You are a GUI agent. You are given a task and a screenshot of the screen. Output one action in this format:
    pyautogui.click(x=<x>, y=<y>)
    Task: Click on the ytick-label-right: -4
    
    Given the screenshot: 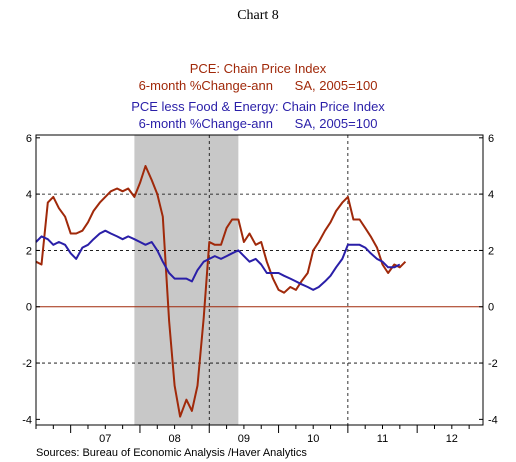 What is the action you would take?
    pyautogui.click(x=493, y=420)
    